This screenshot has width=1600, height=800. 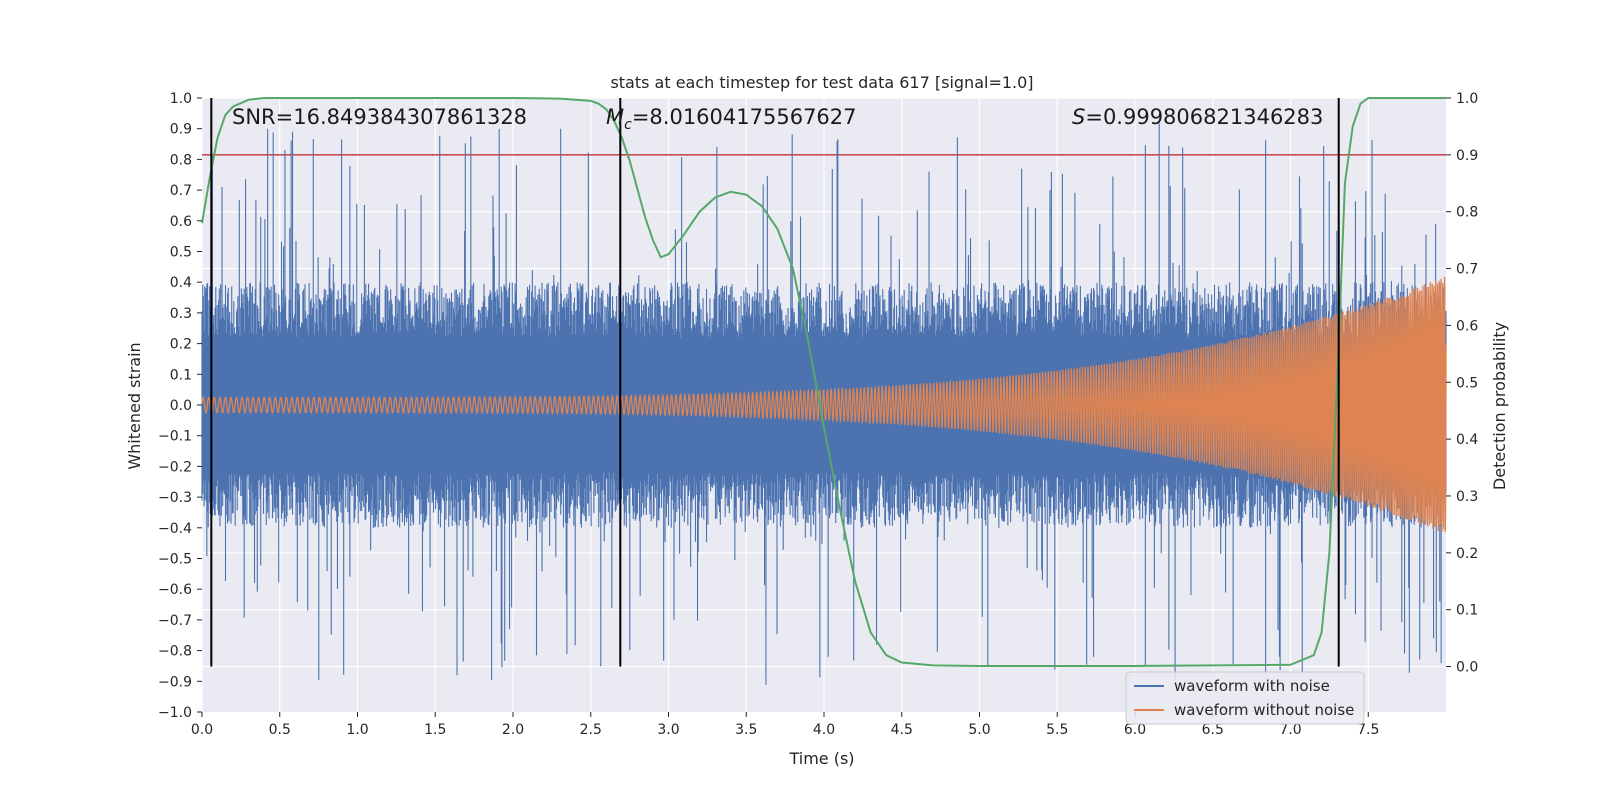 What do you see at coordinates (181, 345) in the screenshot?
I see `y-left-tick-label: 0.2` at bounding box center [181, 345].